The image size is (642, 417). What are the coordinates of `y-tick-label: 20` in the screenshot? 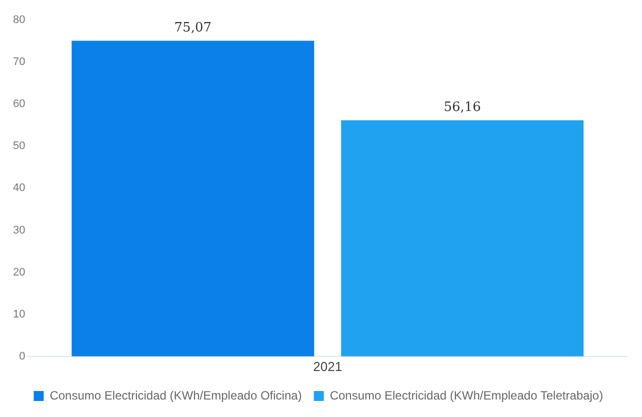 It's located at (19, 272).